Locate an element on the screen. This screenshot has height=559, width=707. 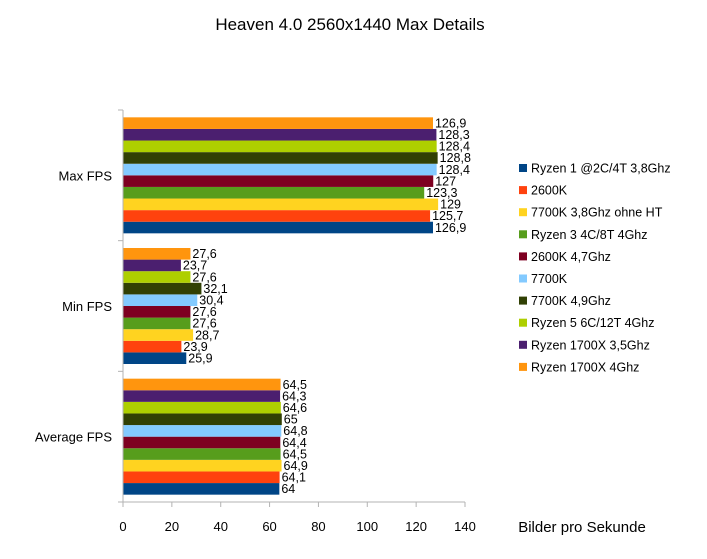
x-tick-label: 60 is located at coordinates (269, 526).